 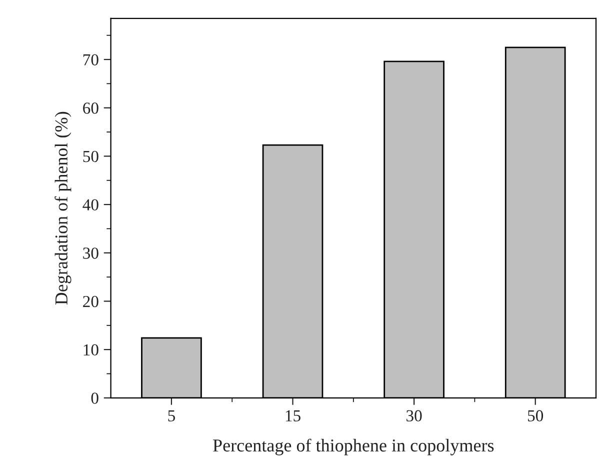 What do you see at coordinates (353, 447) in the screenshot?
I see `x-axis-title: Percentage of thiophene in copolymers` at bounding box center [353, 447].